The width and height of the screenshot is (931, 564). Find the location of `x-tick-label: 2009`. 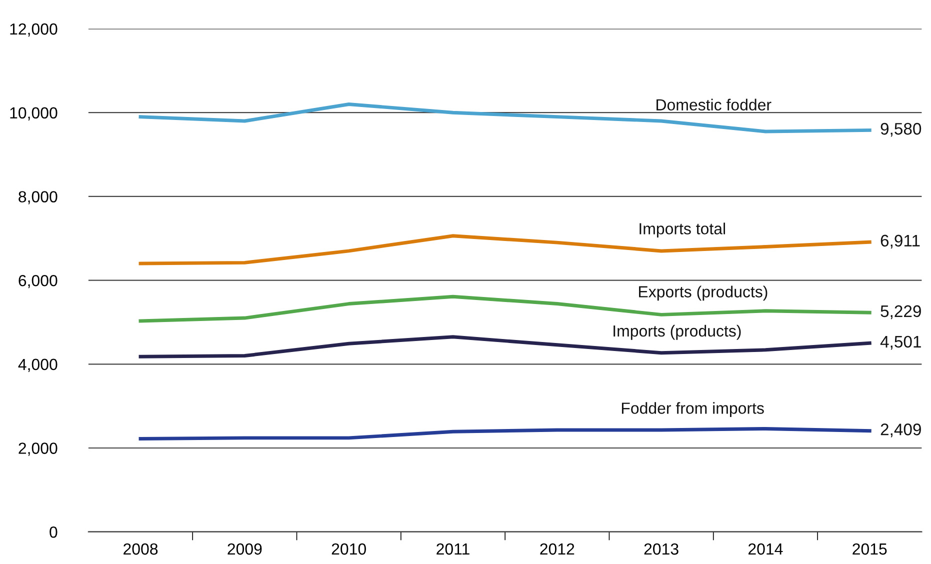

x-tick-label: 2009 is located at coordinates (245, 549).